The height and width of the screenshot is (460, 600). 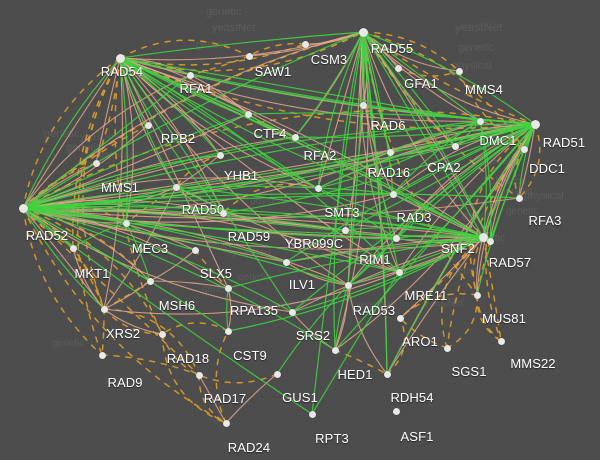 What do you see at coordinates (535, 124) in the screenshot?
I see `graph-node-rad51` at bounding box center [535, 124].